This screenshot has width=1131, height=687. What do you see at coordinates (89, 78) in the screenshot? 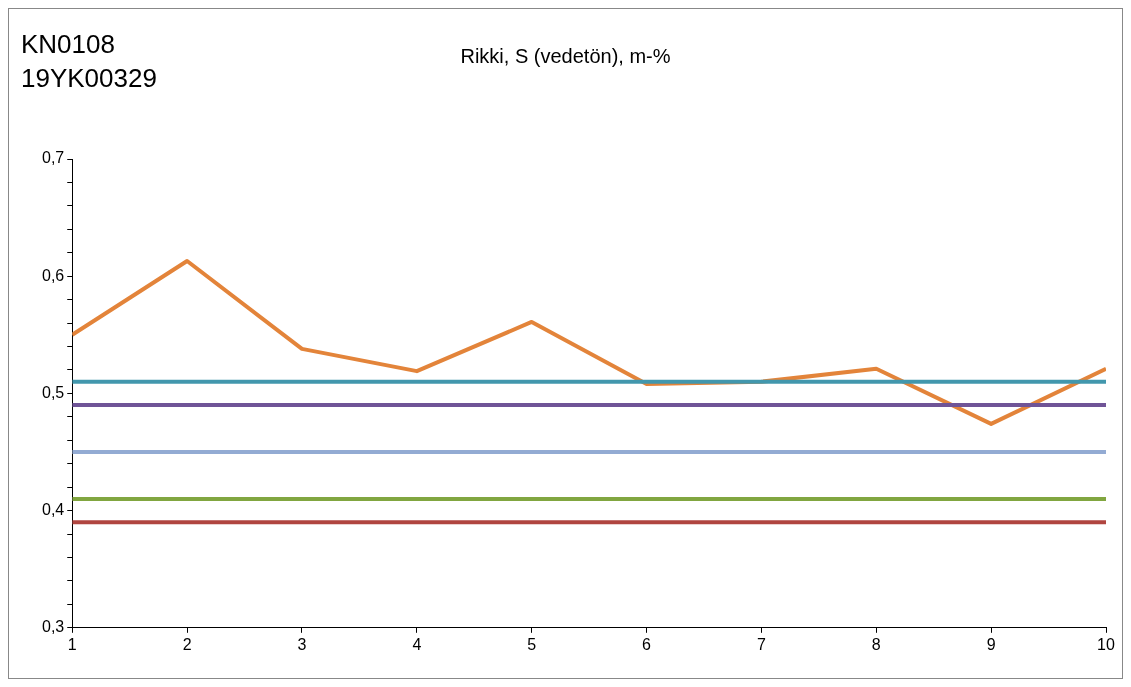
I see `text: 19YK00329` at bounding box center [89, 78].